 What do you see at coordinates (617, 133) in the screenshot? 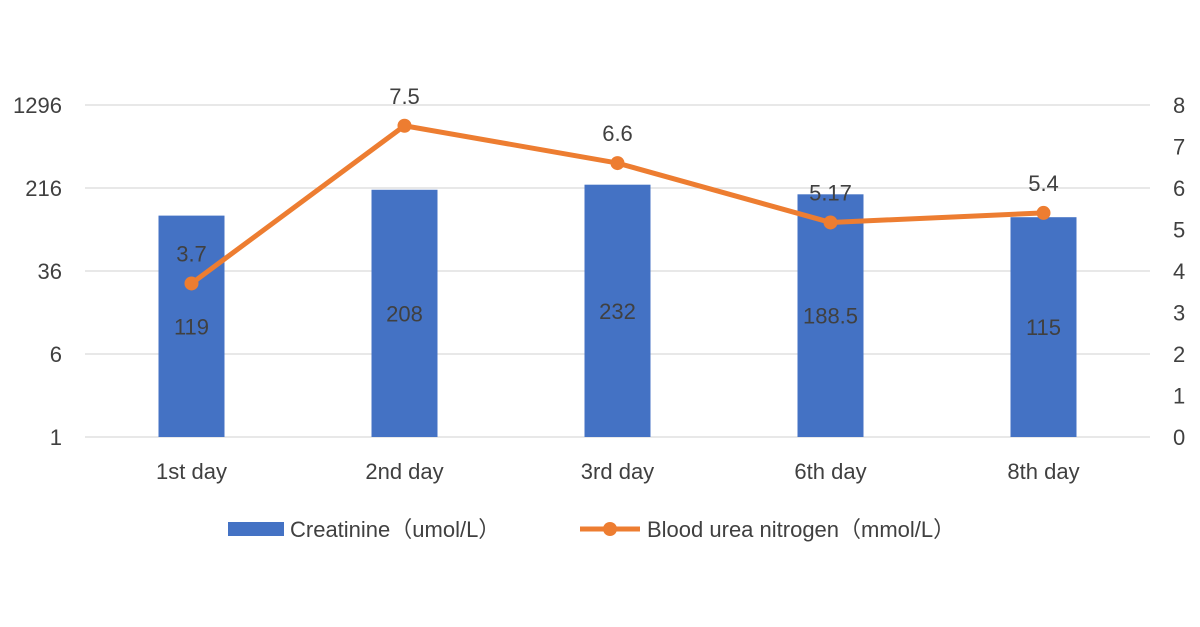
I see `line-data-label: 6.6` at bounding box center [617, 133].